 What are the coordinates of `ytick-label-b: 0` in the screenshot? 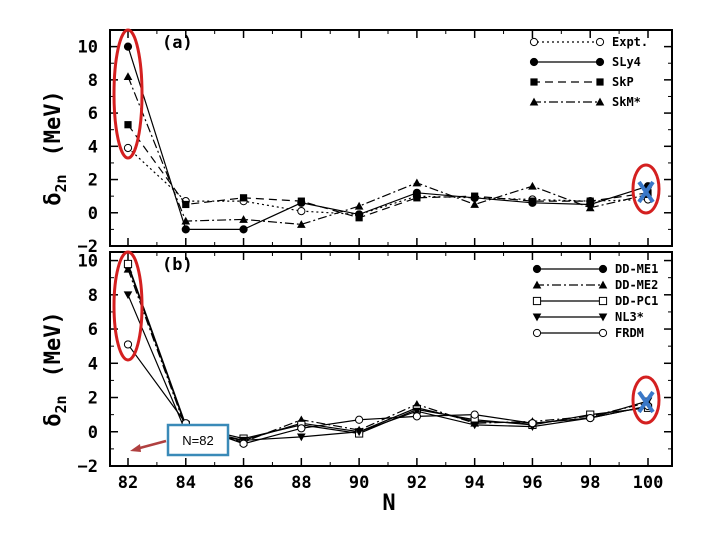 It's located at (93, 433).